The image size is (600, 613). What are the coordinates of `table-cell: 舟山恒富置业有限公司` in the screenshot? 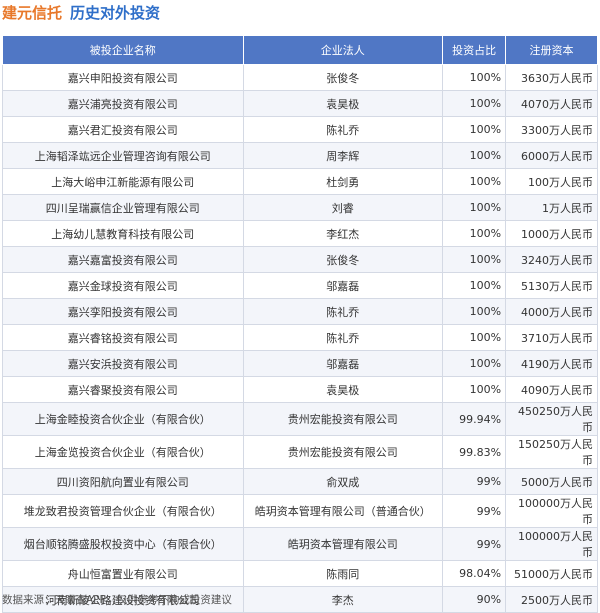 It's located at (123, 573).